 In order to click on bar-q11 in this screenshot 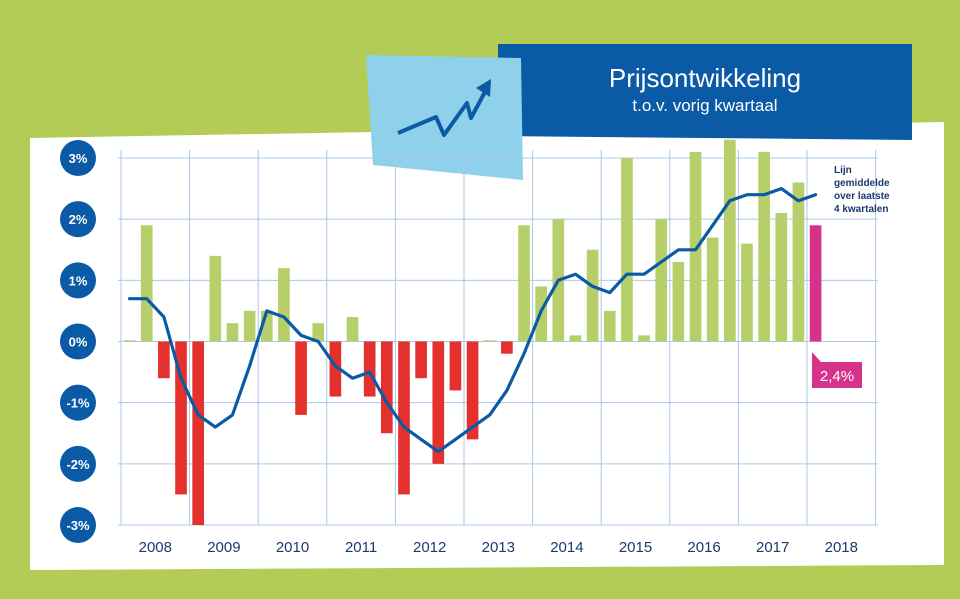, I will do `click(301, 378)`.